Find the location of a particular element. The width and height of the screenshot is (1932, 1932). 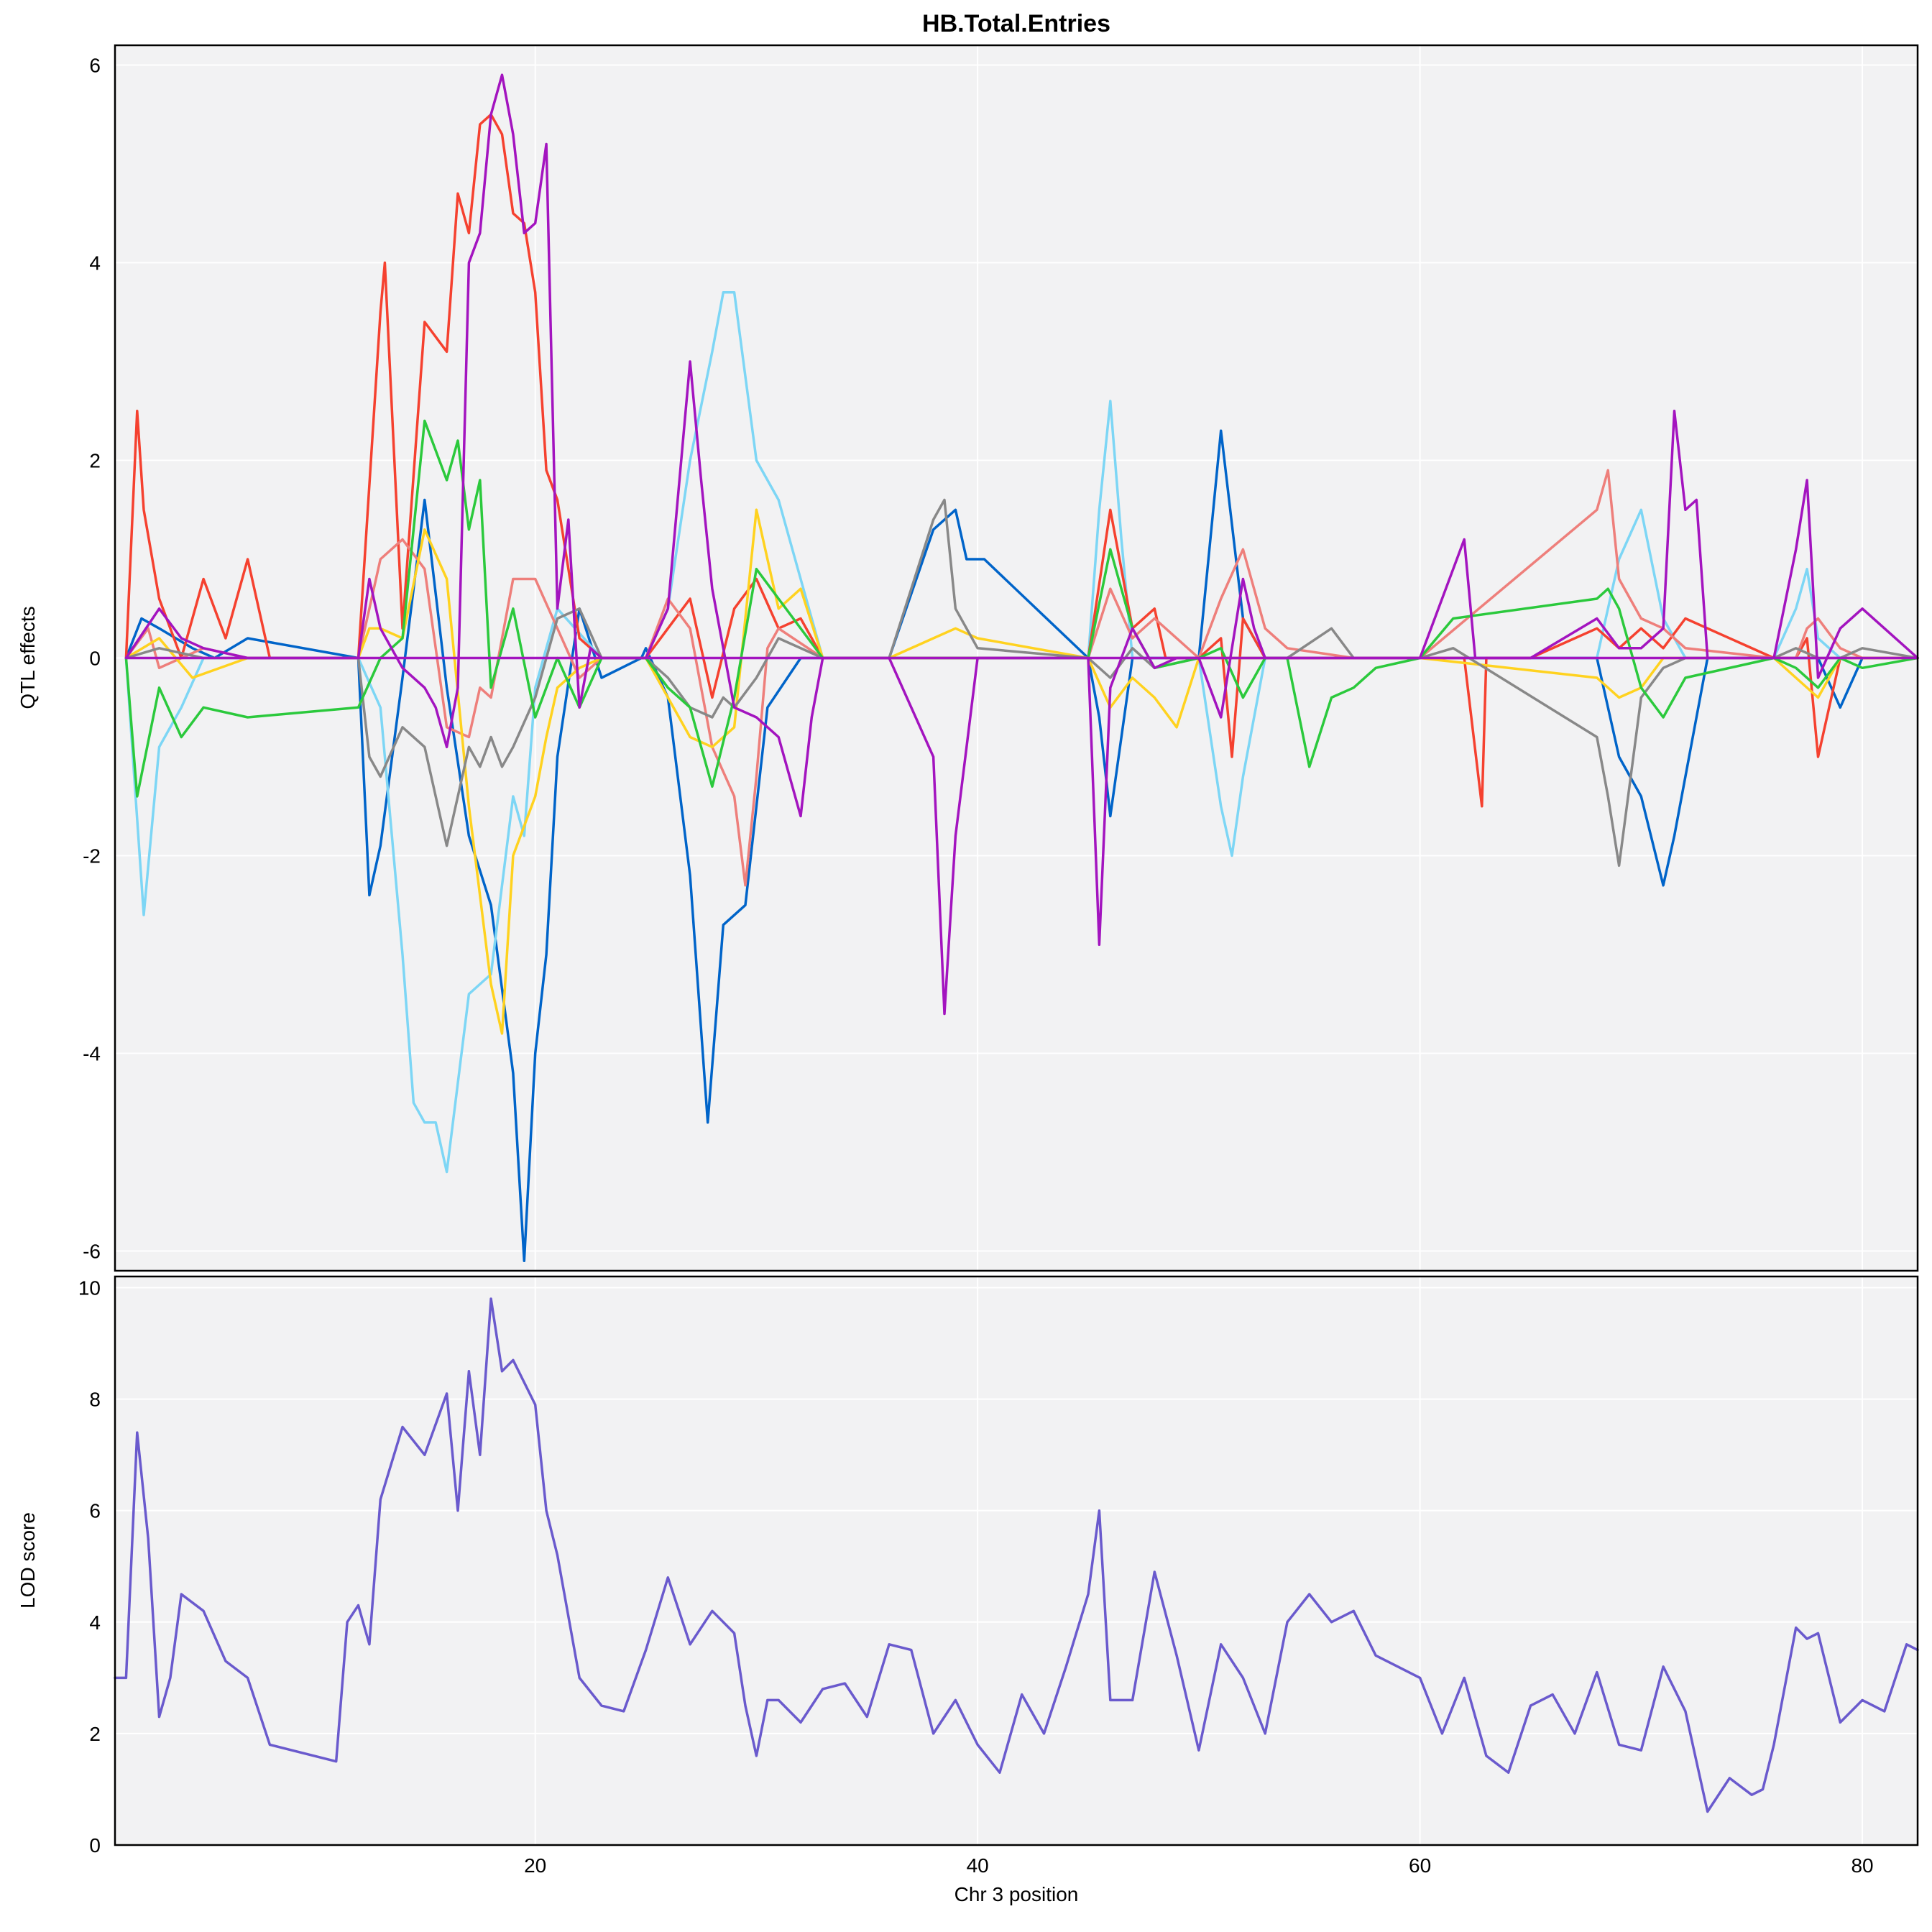

effects-y-axis-label: QTL effects is located at coordinates (28, 657).